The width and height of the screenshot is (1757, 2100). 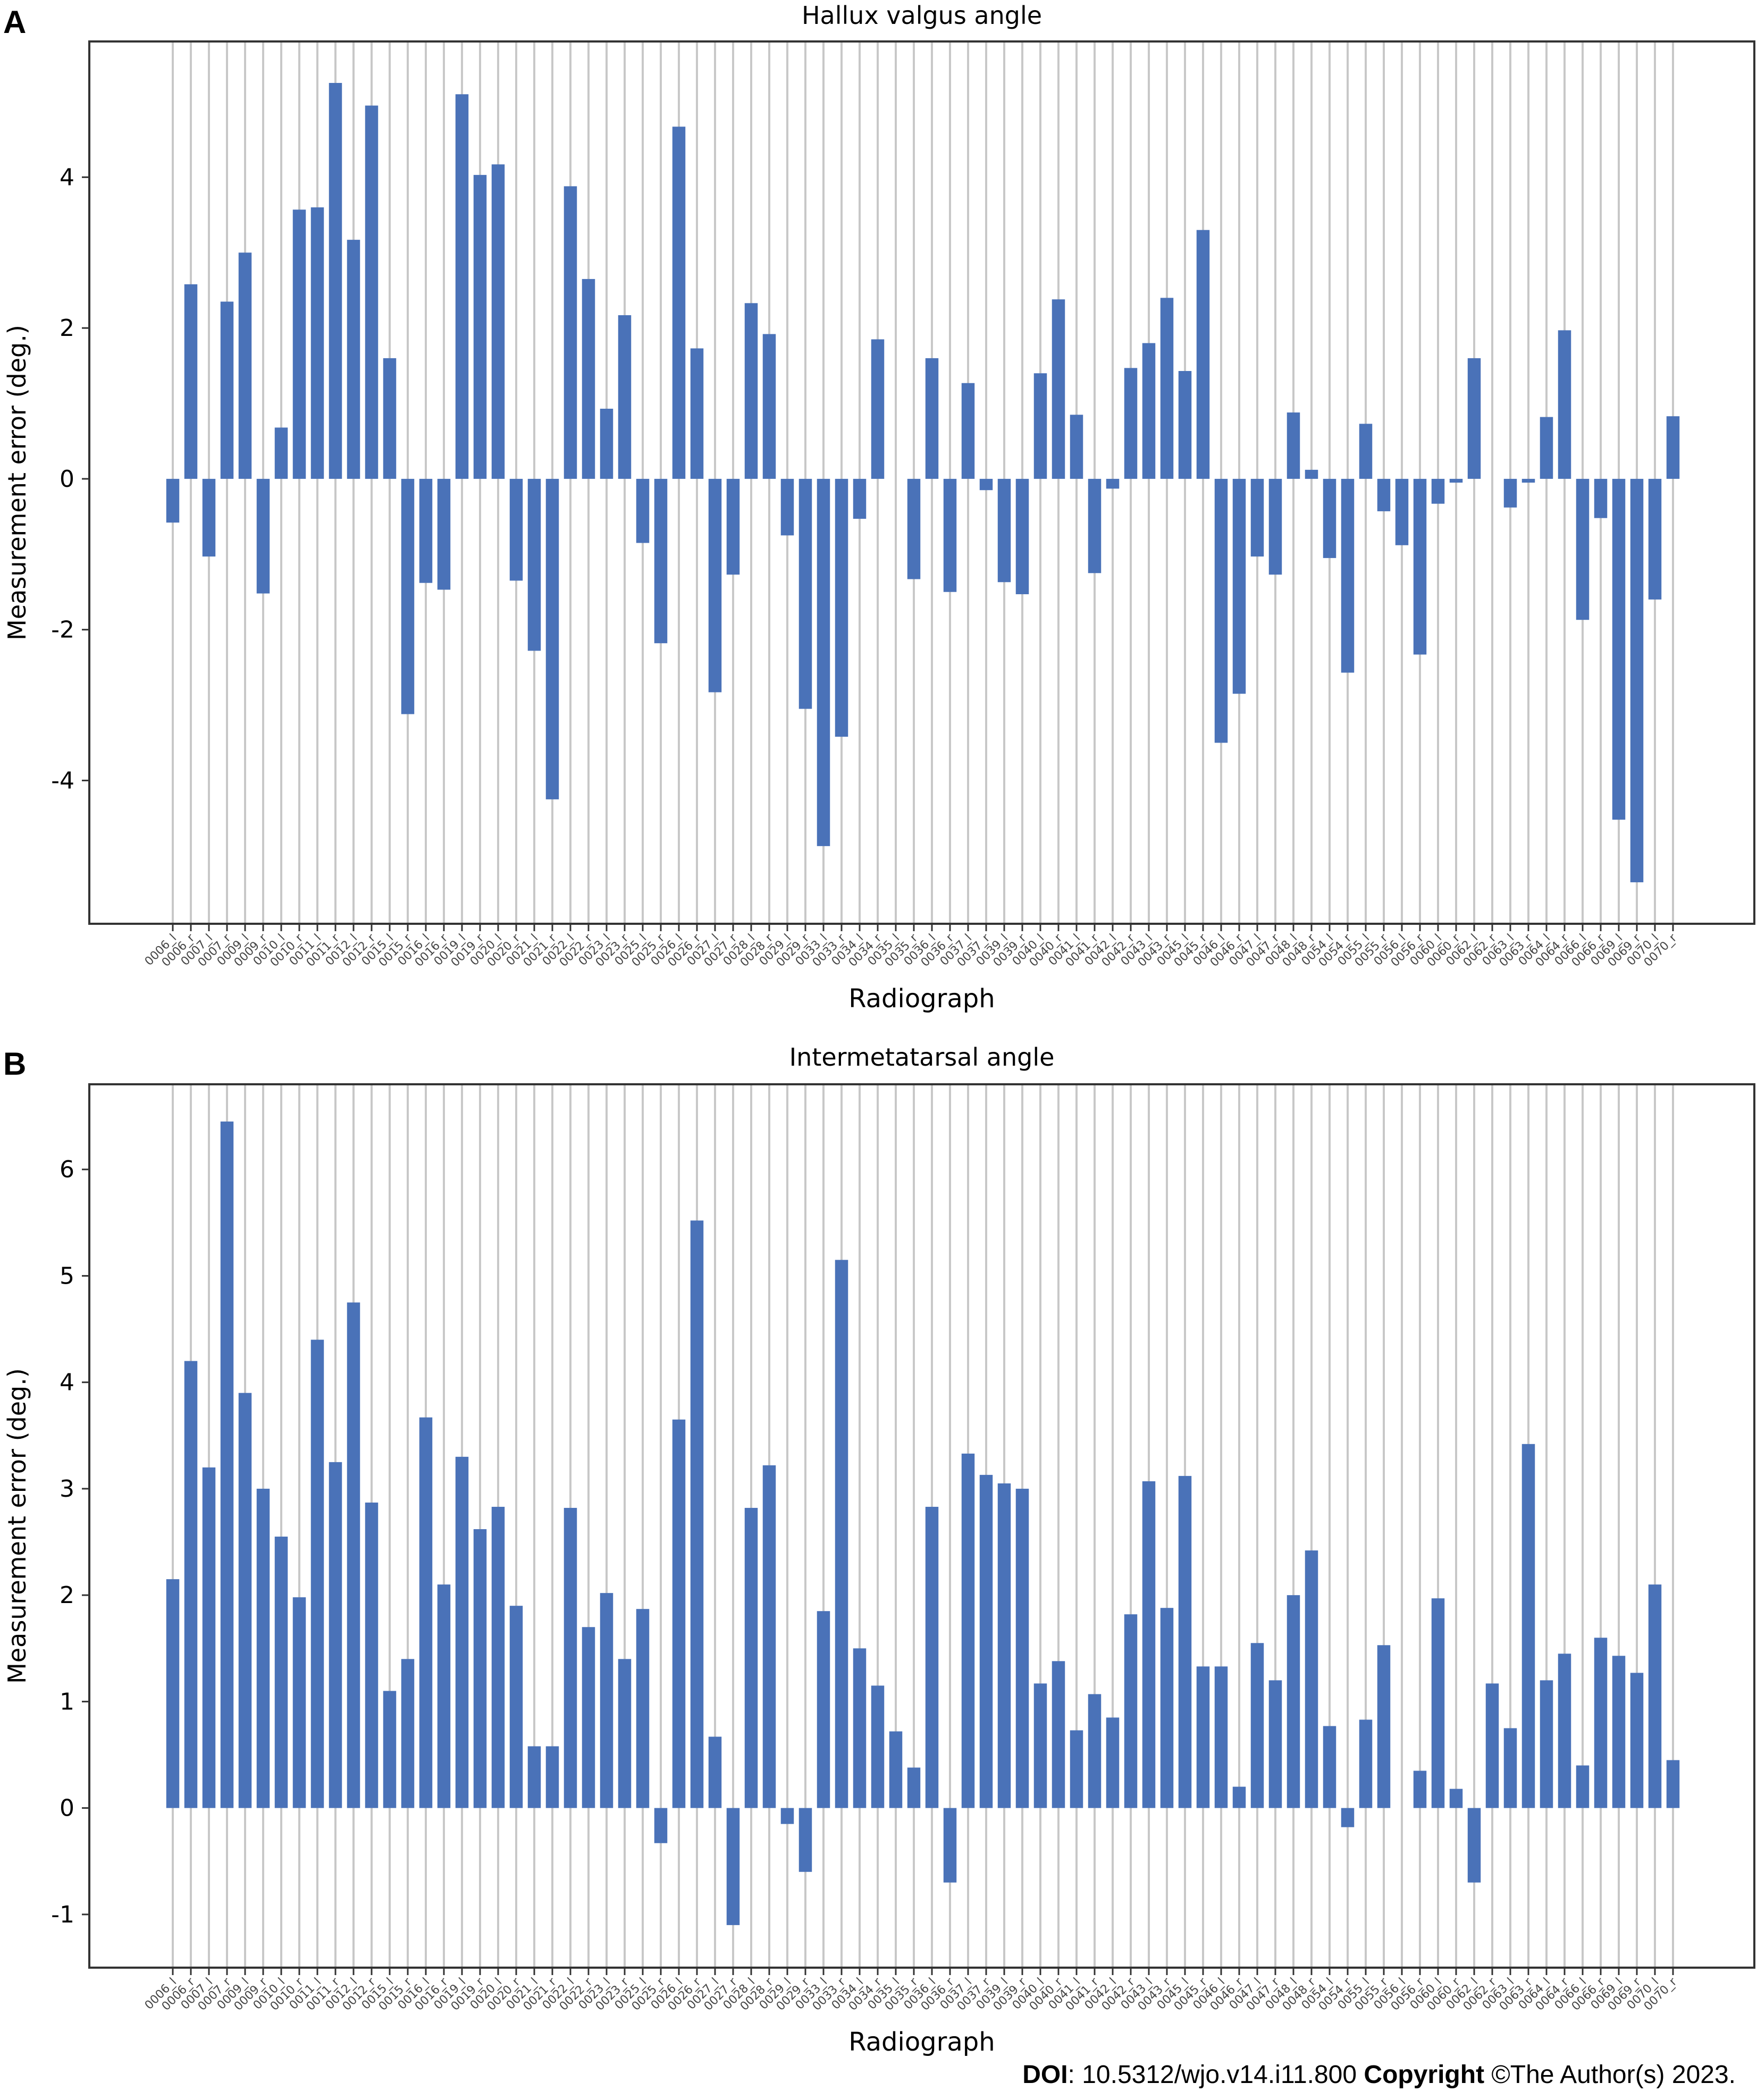 I want to click on panel-b-ytick-label: 3, so click(x=67, y=1489).